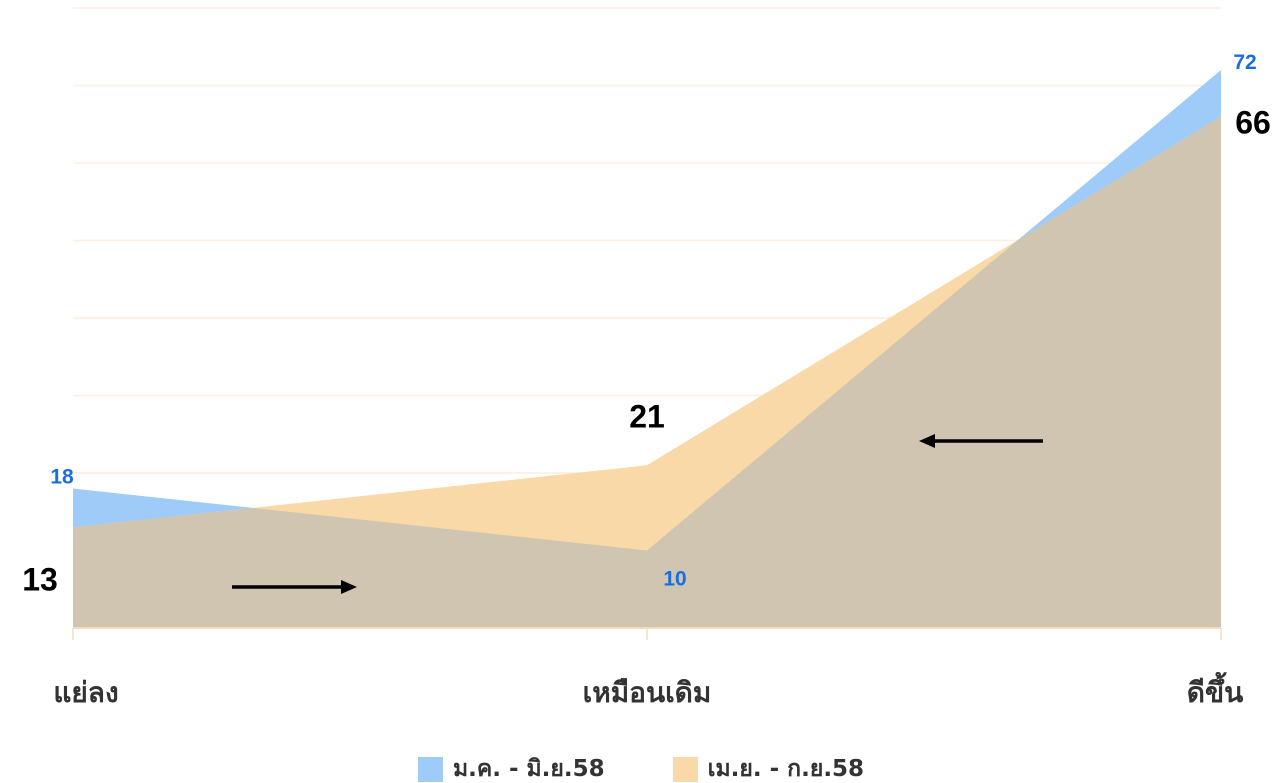 Image resolution: width=1282 pixels, height=783 pixels. Describe the element at coordinates (1244, 62) in the screenshot. I see `data-label-series-0-2: 72` at that location.